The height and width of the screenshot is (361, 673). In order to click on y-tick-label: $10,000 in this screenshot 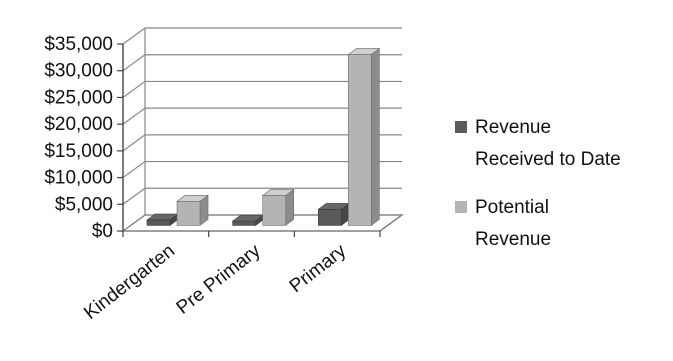, I will do `click(78, 178)`.